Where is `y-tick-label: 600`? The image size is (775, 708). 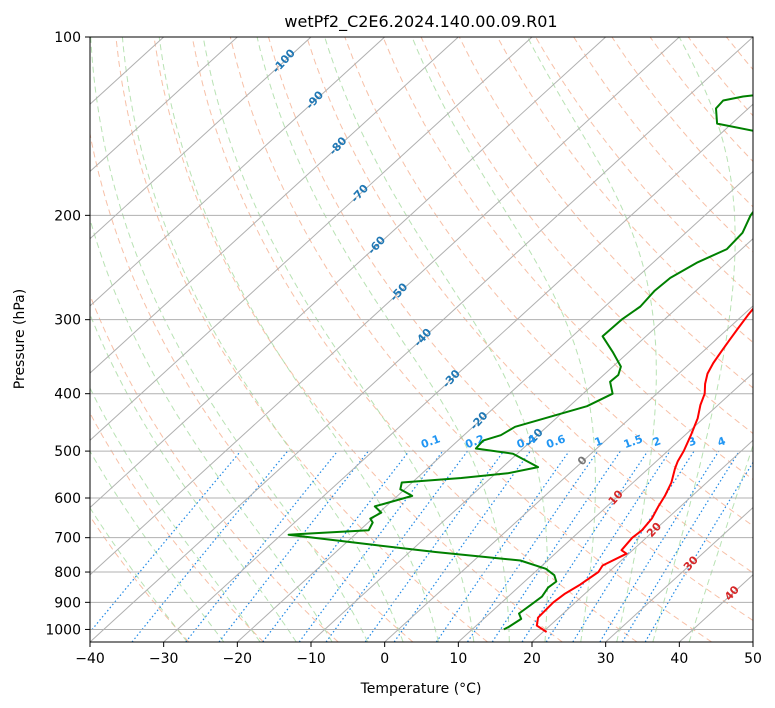 y-tick-label: 600 is located at coordinates (67, 499).